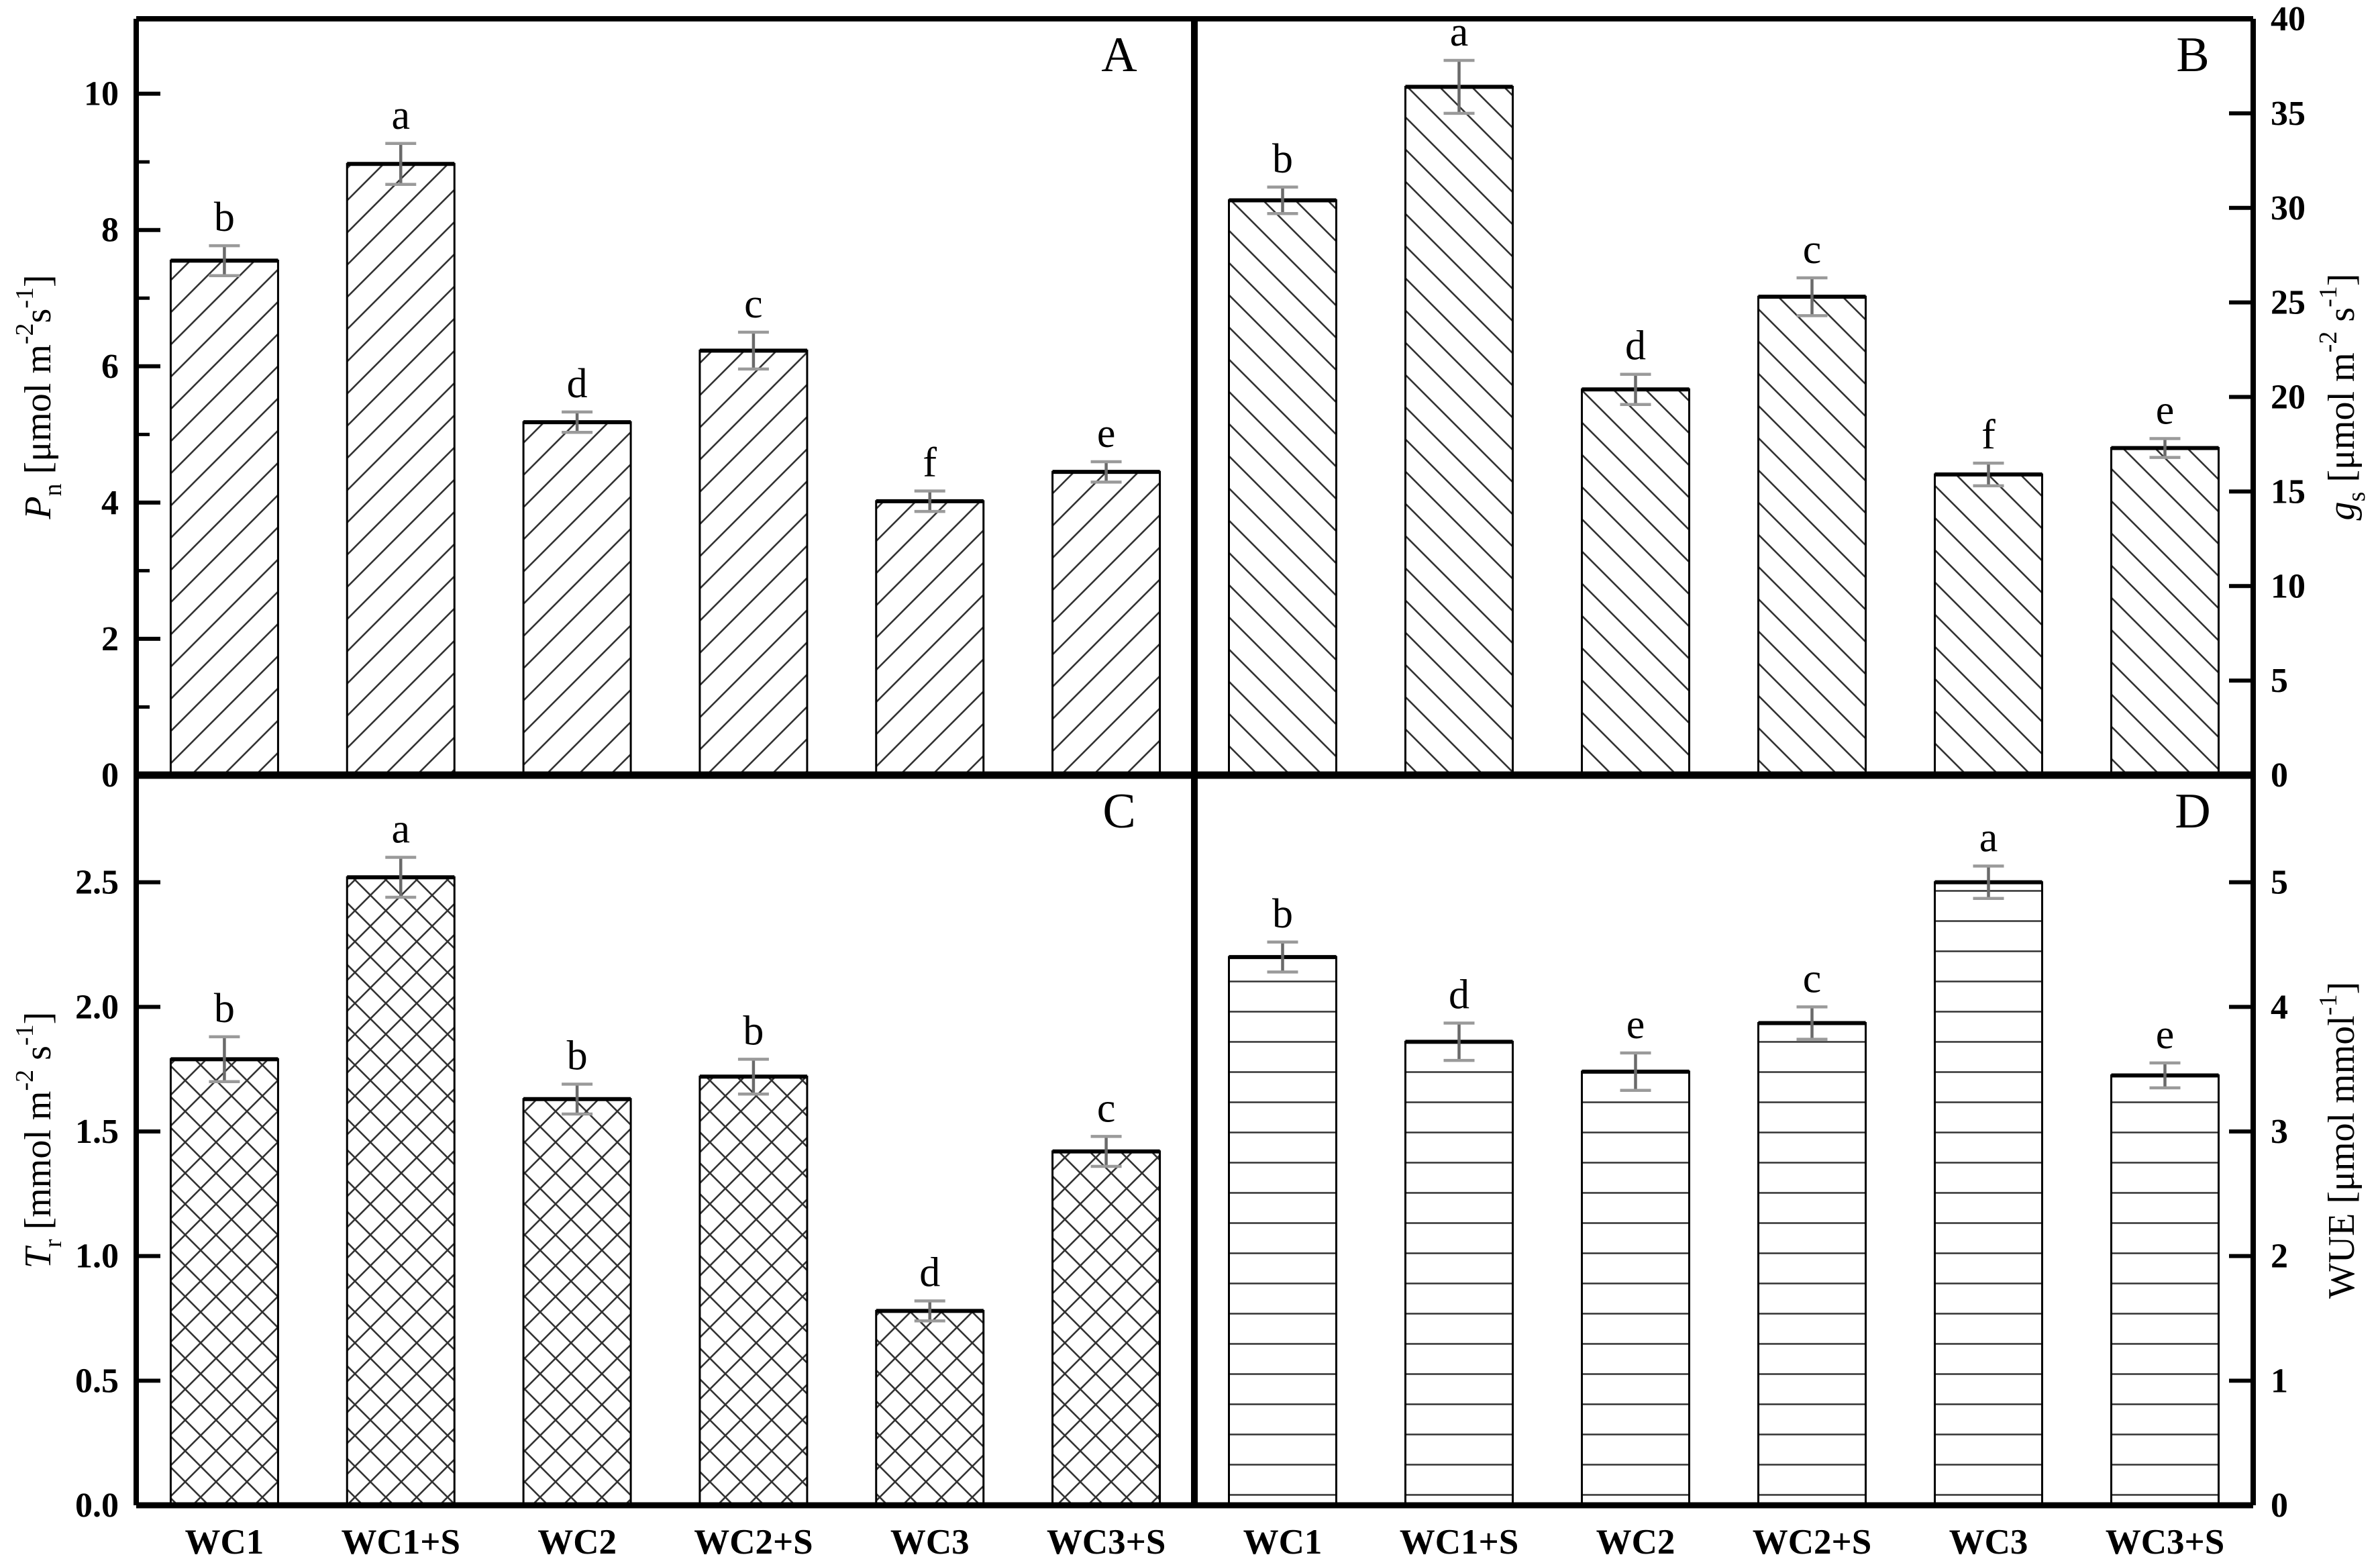 The width and height of the screenshot is (2380, 1565). What do you see at coordinates (2280, 1381) in the screenshot?
I see `y-tick-label: 1` at bounding box center [2280, 1381].